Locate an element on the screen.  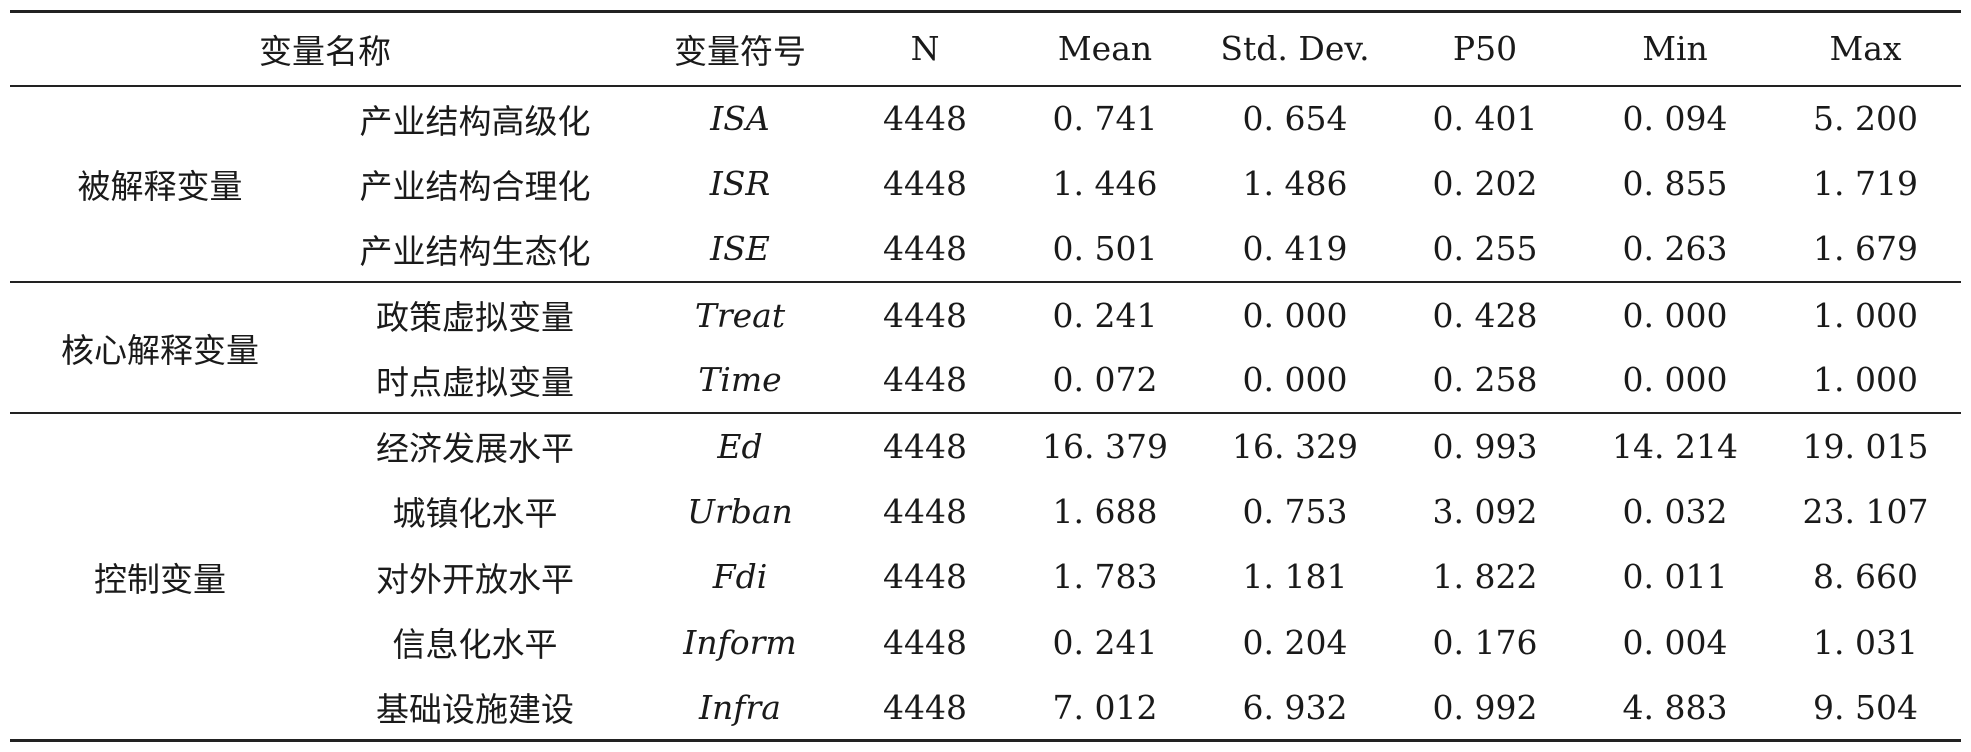
variable-name-cell: 产业结构生态化 is located at coordinates (475, 251).